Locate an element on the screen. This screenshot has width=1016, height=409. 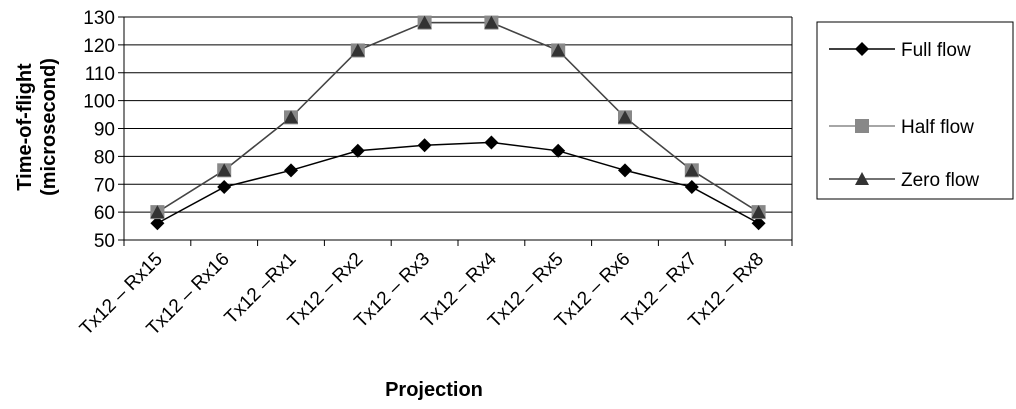
y-axis-title-line2: (microsecond) is located at coordinates (49, 127).